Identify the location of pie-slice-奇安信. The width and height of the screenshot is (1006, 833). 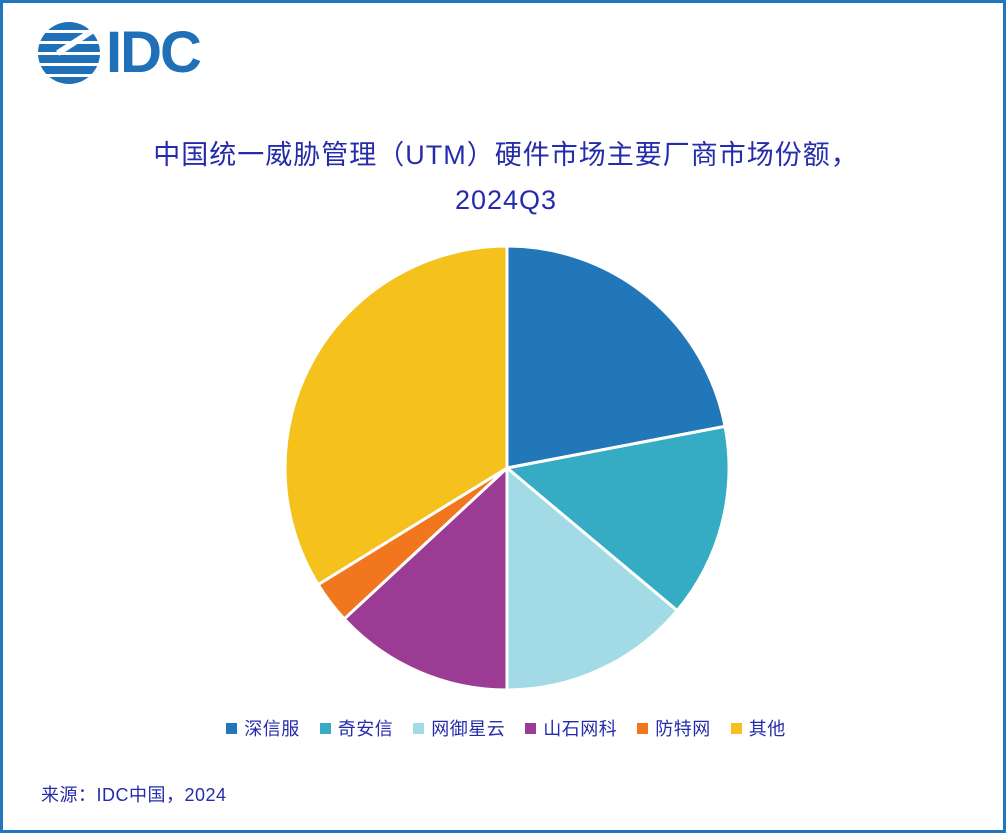
(618, 518).